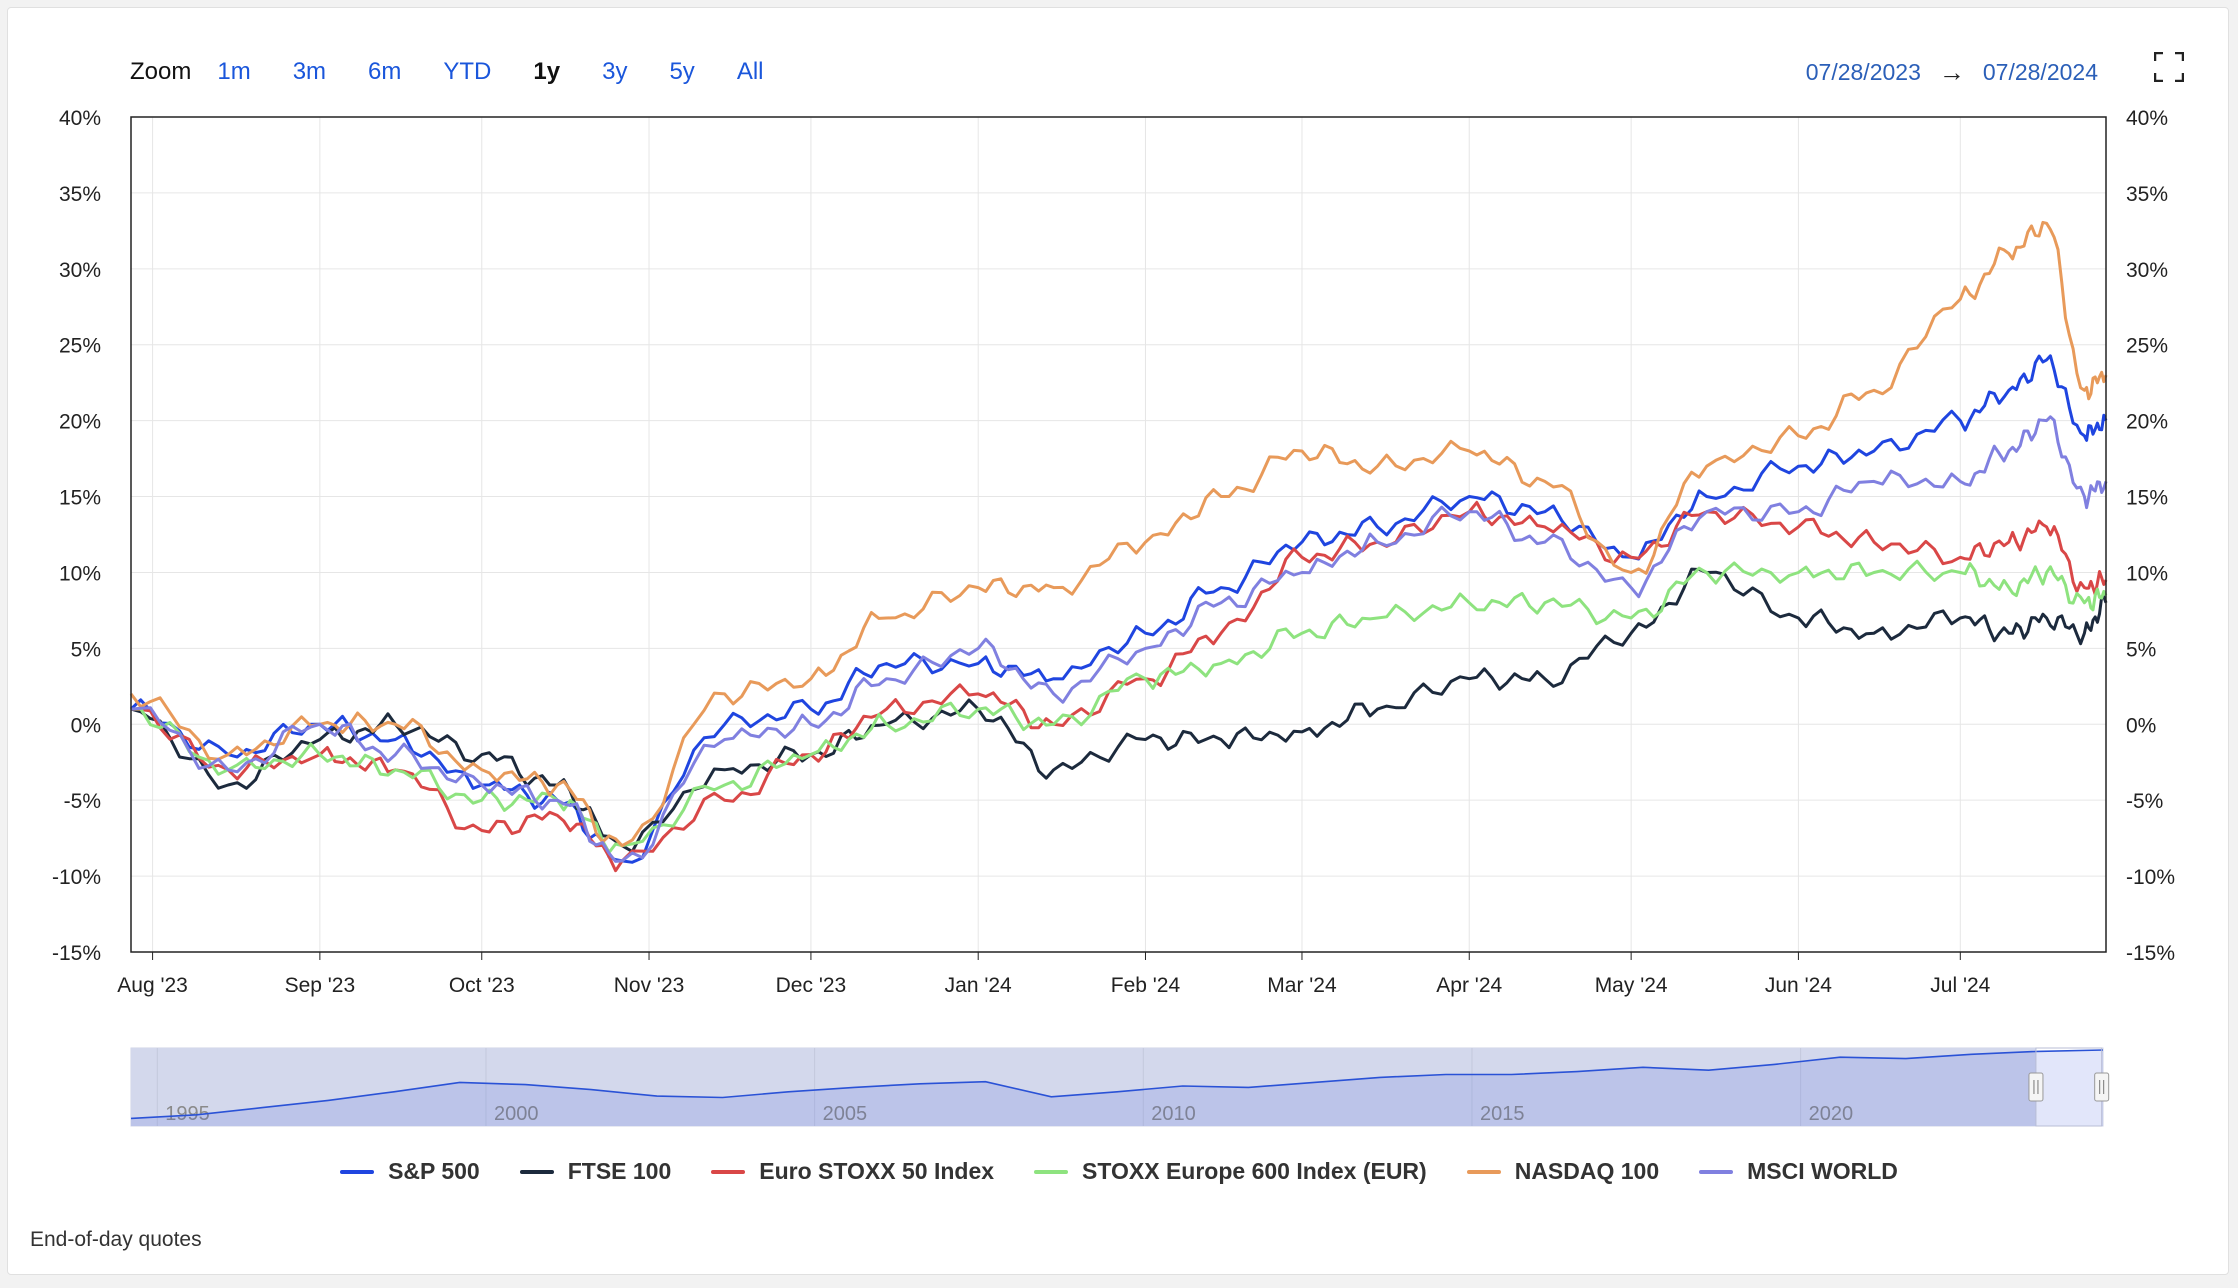 This screenshot has width=2238, height=1288. What do you see at coordinates (2040, 71) in the screenshot?
I see `range-end-date: 07/28/2024` at bounding box center [2040, 71].